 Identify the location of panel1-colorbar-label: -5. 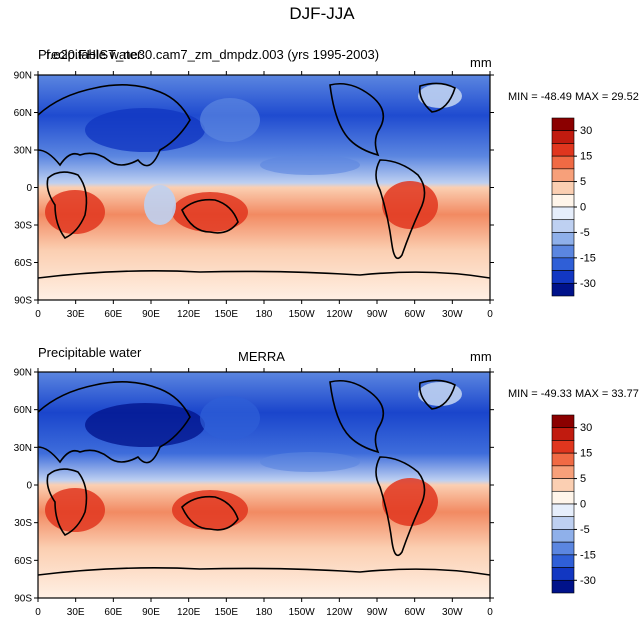
(585, 233).